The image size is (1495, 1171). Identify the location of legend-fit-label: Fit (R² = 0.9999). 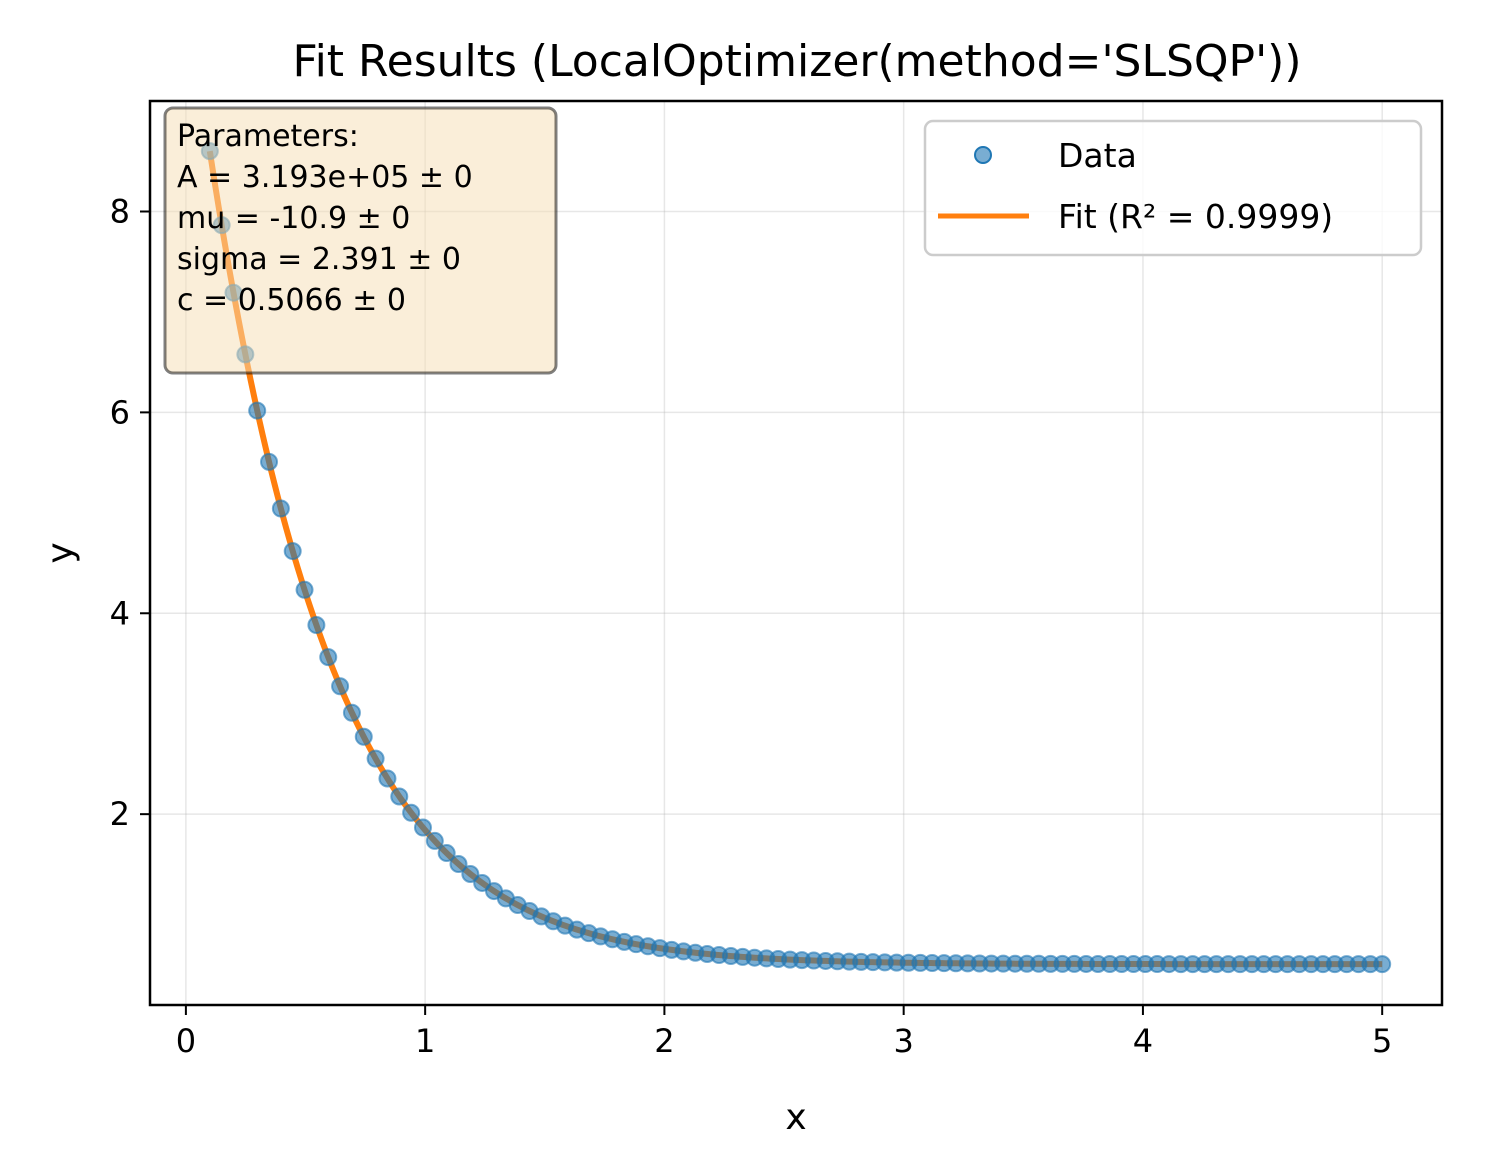
(1195, 216).